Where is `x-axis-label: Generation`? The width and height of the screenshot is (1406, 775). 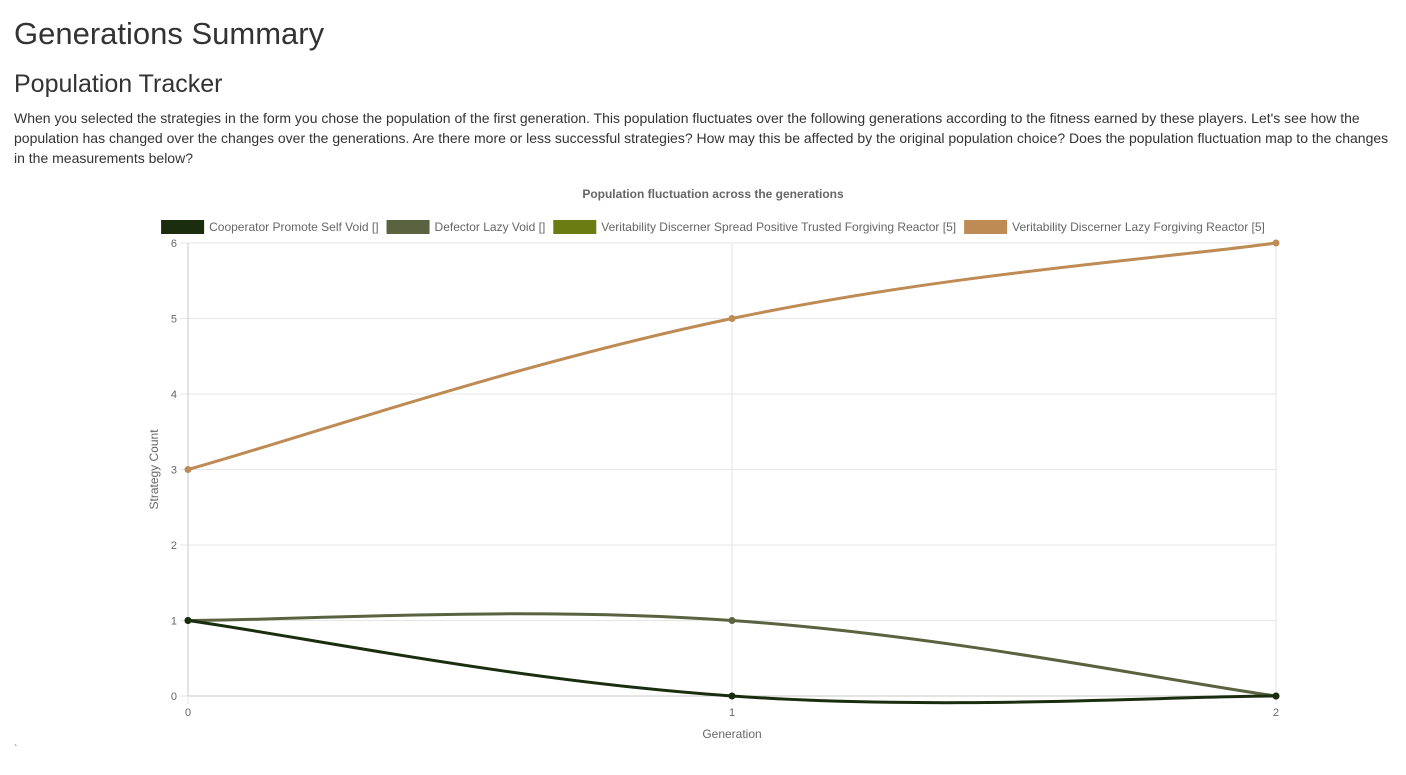 x-axis-label: Generation is located at coordinates (731, 734).